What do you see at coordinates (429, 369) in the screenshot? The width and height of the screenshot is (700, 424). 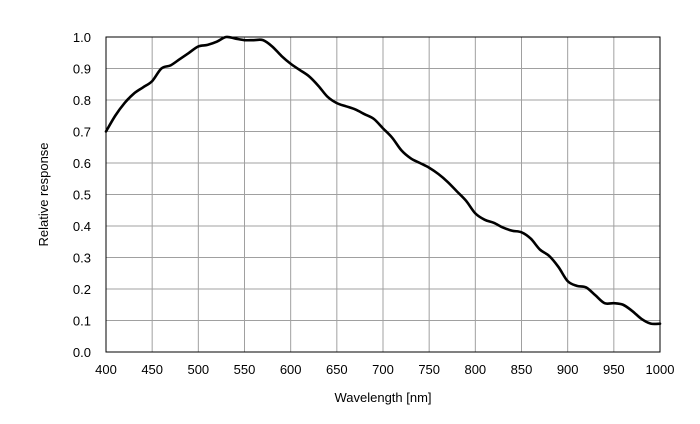 I see `x-tick-label: 750` at bounding box center [429, 369].